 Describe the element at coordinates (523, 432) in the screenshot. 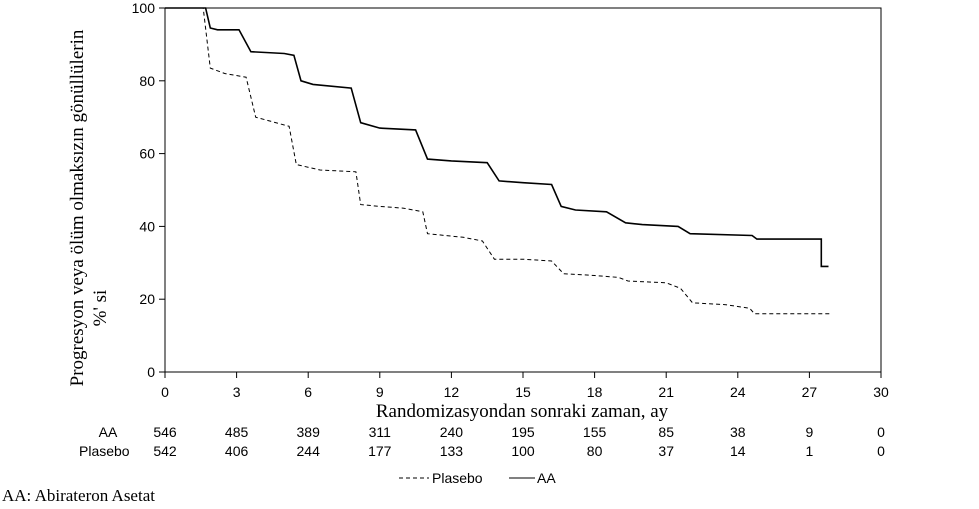

I see `risk-cell-aa-15: 195` at that location.